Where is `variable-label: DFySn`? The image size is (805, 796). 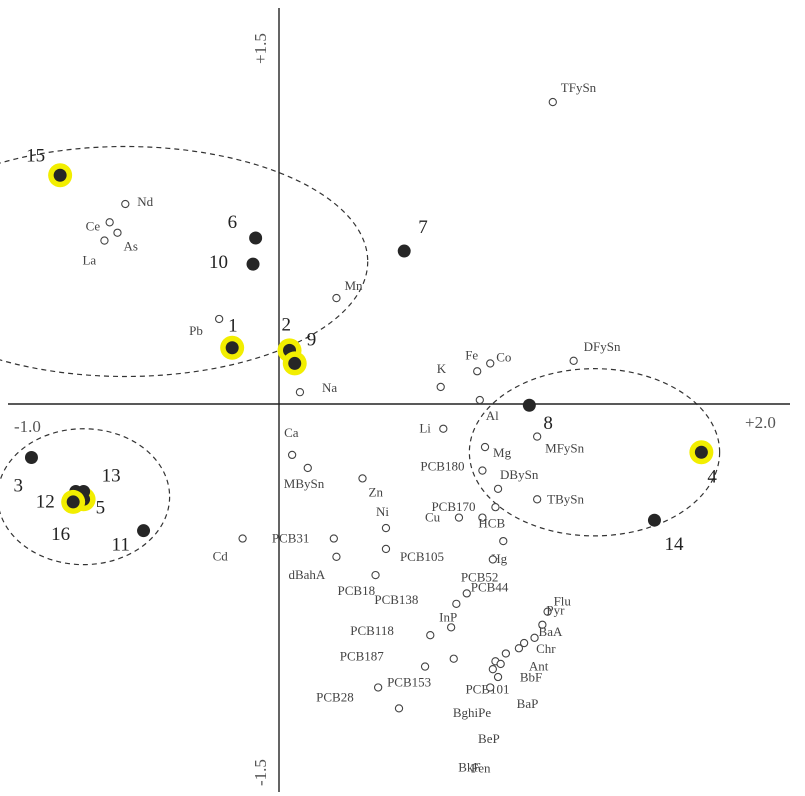
variable-label: DFySn is located at coordinates (602, 346).